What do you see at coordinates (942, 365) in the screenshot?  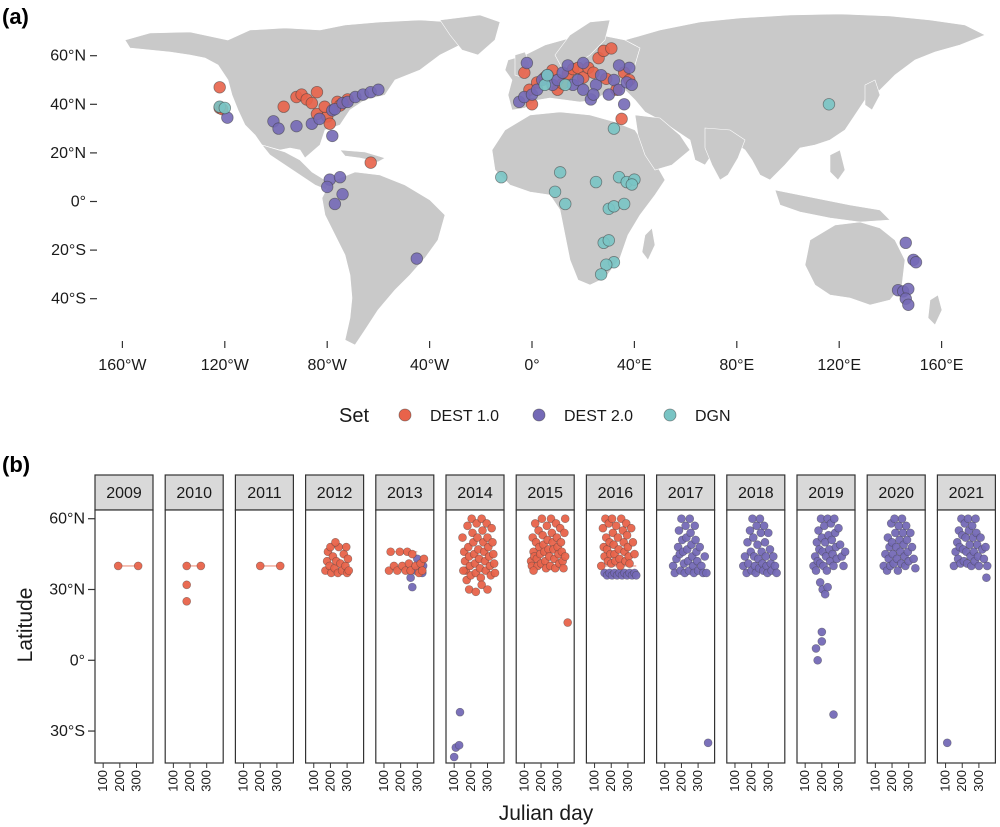 I see `map-x-tick-label: 160°E` at bounding box center [942, 365].